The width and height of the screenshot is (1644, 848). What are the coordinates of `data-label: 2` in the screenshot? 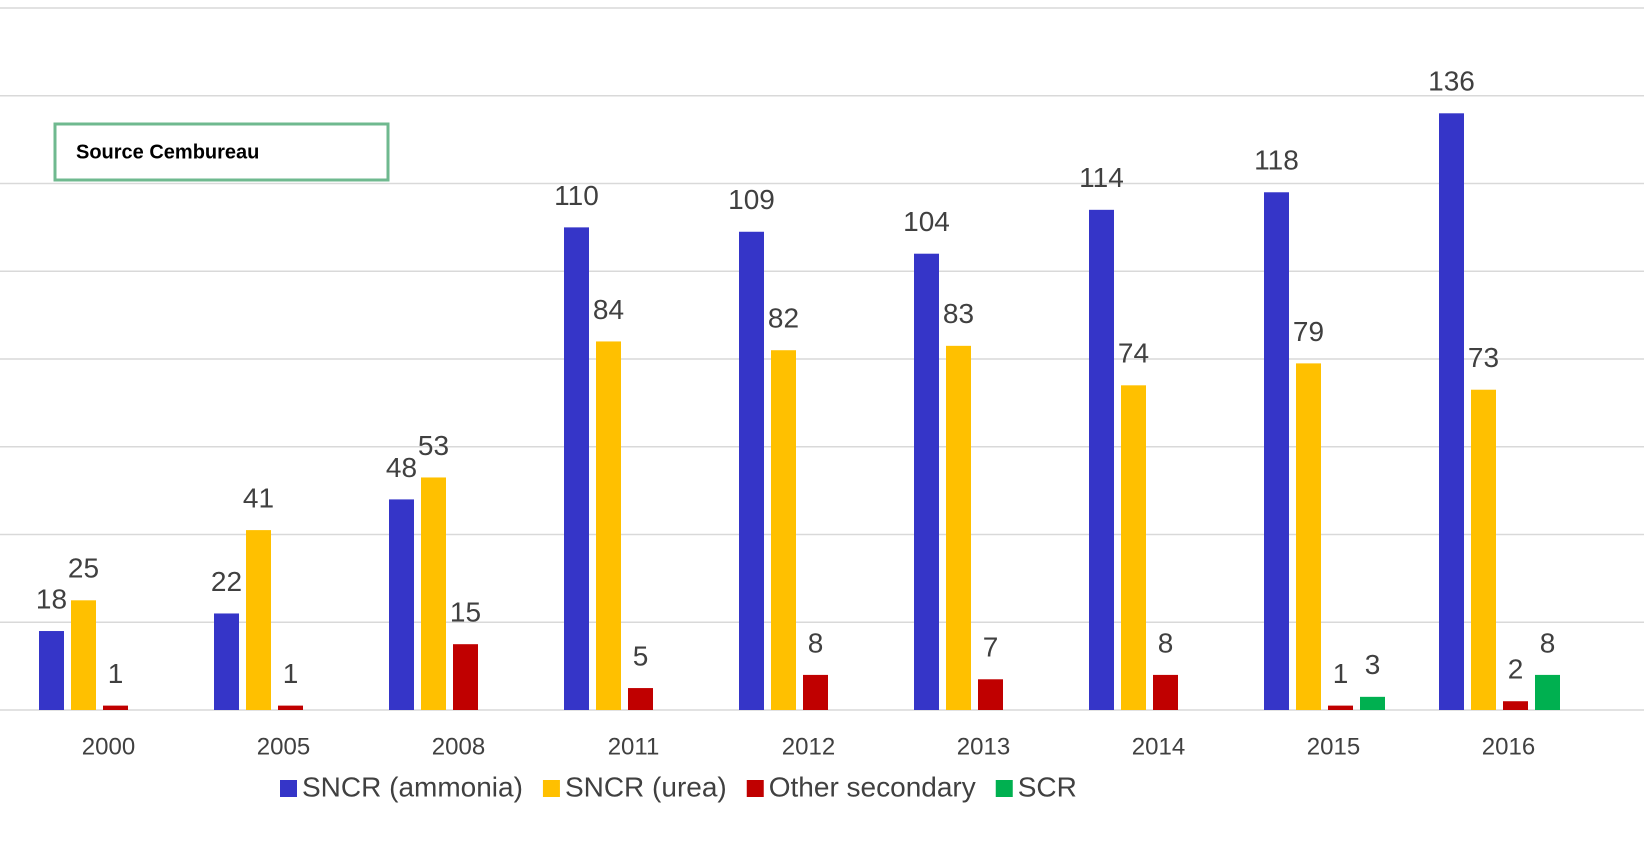 It's located at (1516, 669).